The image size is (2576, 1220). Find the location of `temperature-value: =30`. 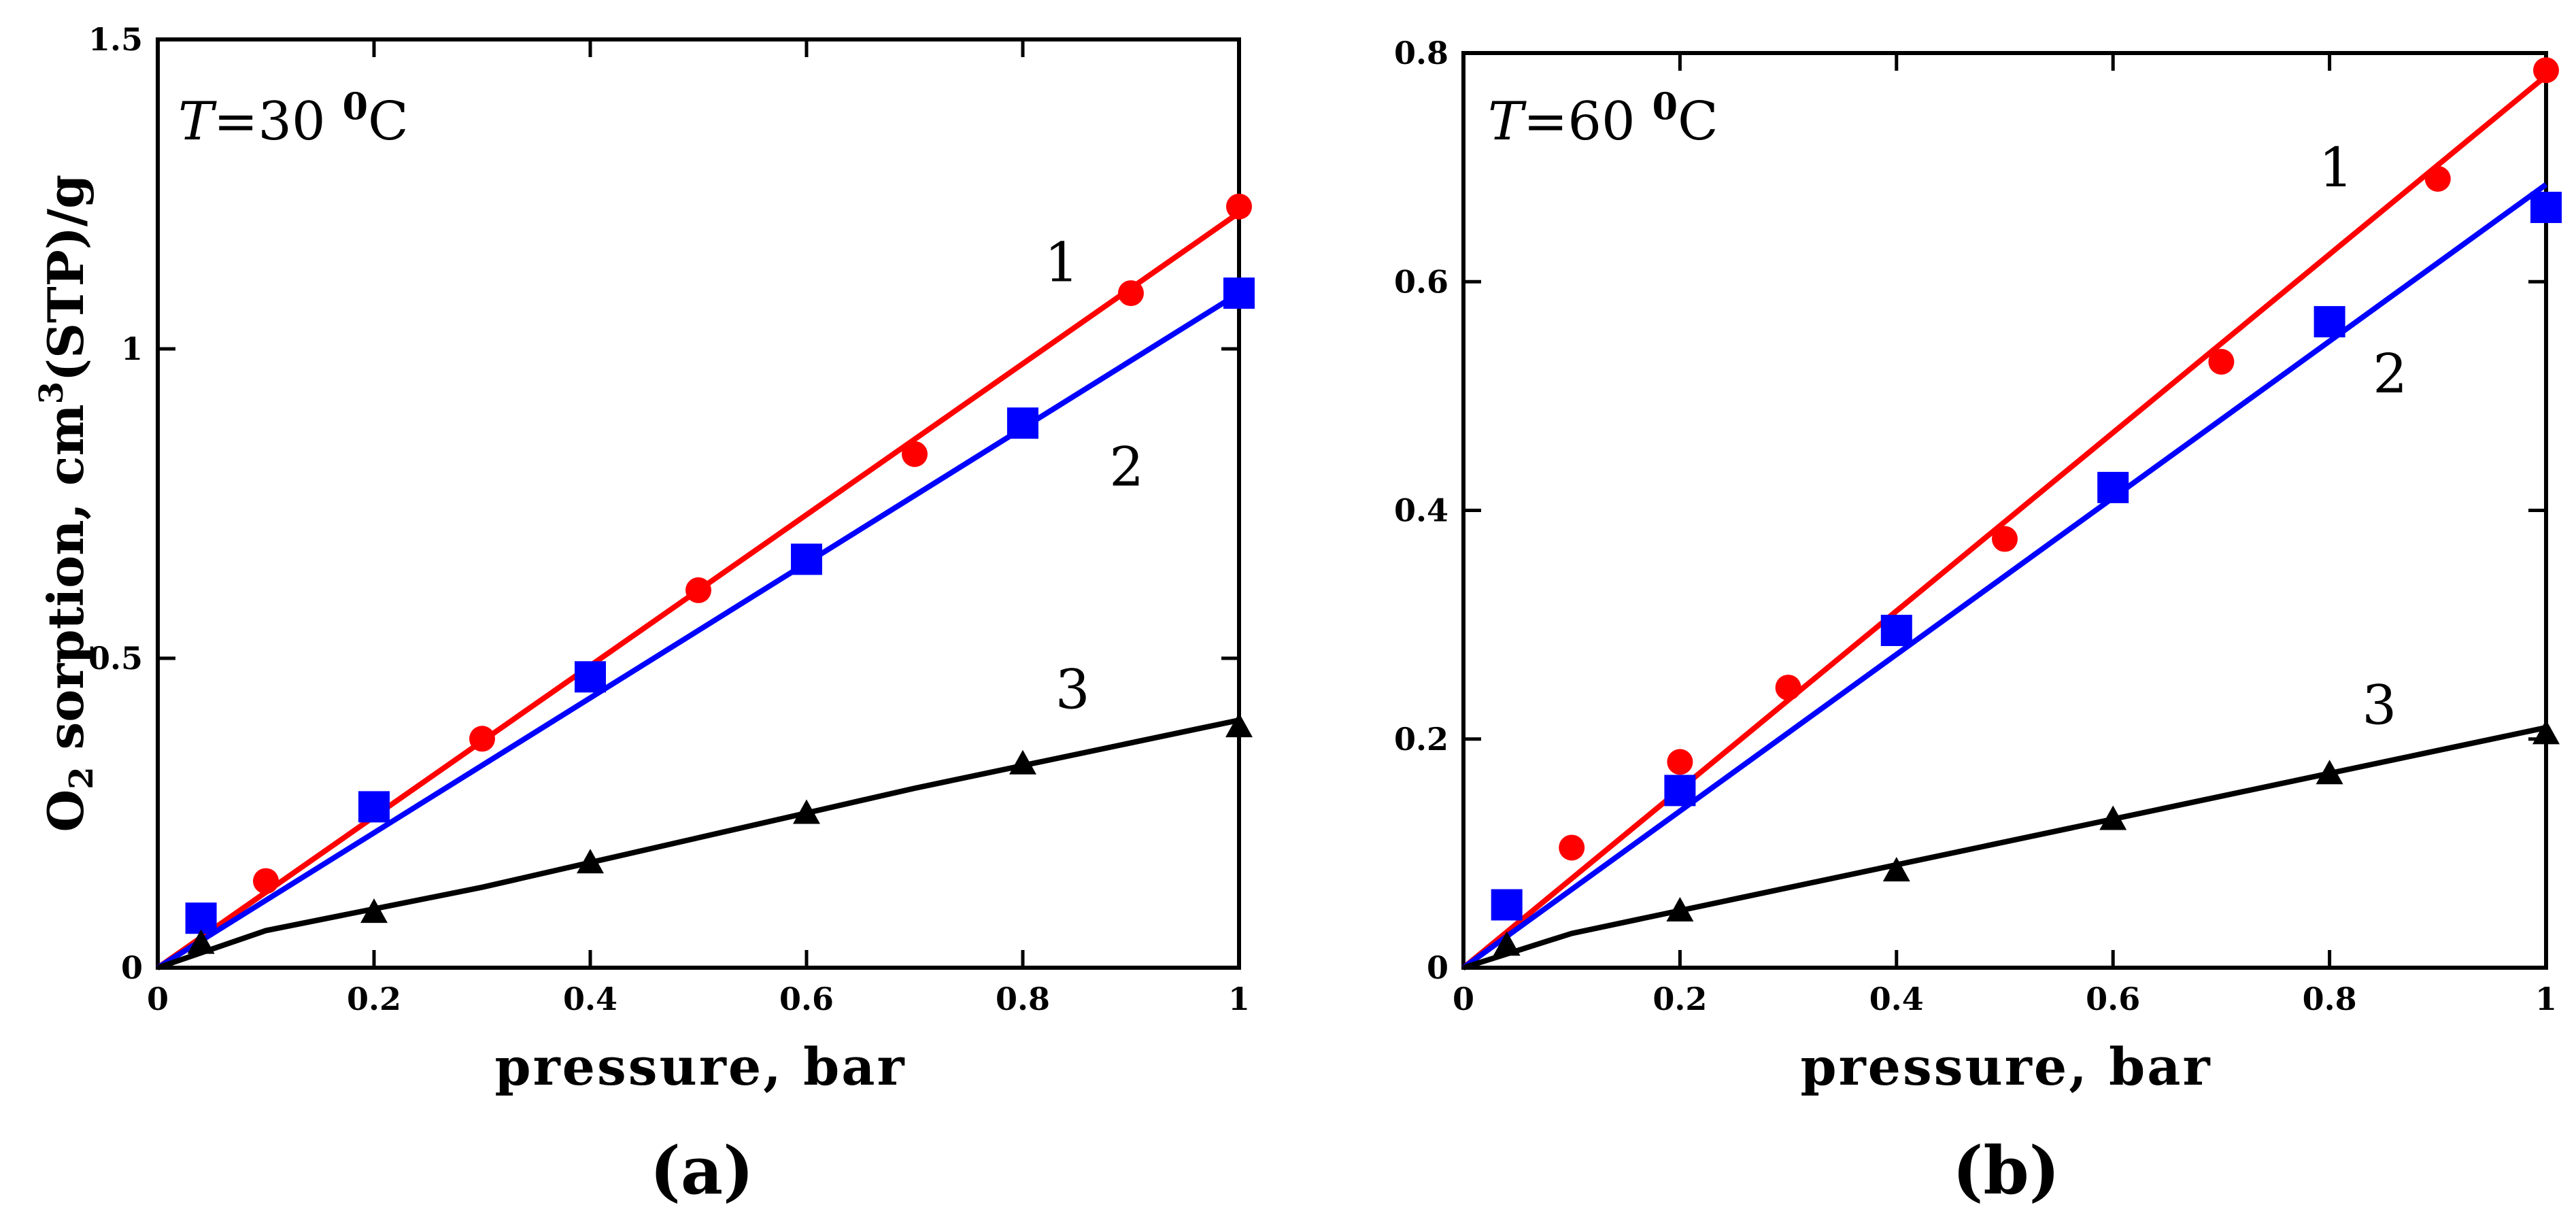

temperature-value: =30 is located at coordinates (278, 121).